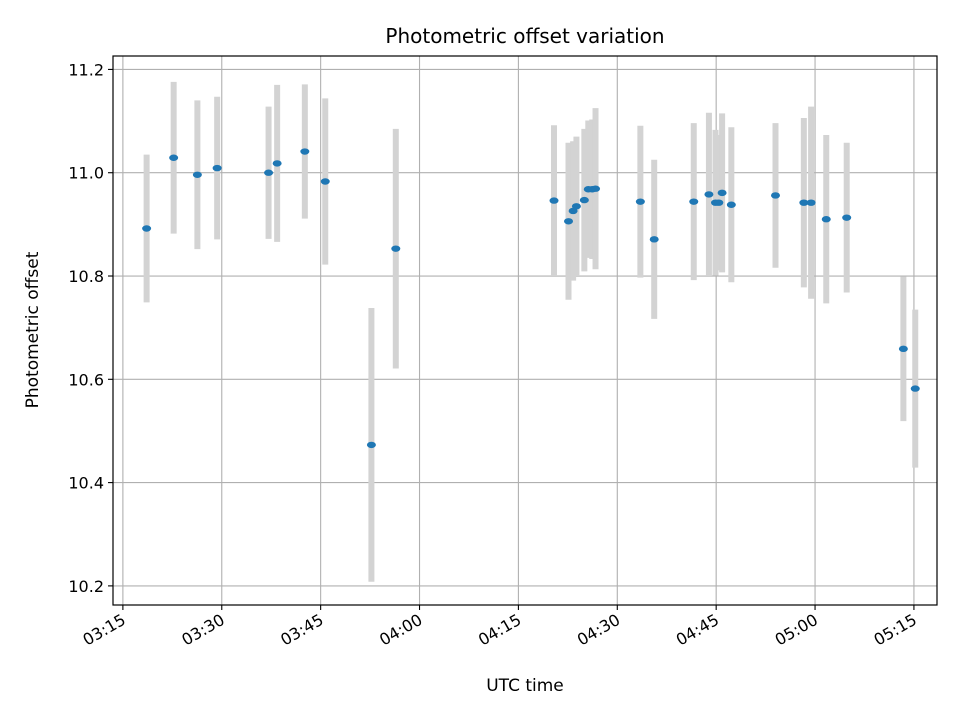 The width and height of the screenshot is (960, 720). I want to click on y-axis-label: Photometric offset, so click(33, 329).